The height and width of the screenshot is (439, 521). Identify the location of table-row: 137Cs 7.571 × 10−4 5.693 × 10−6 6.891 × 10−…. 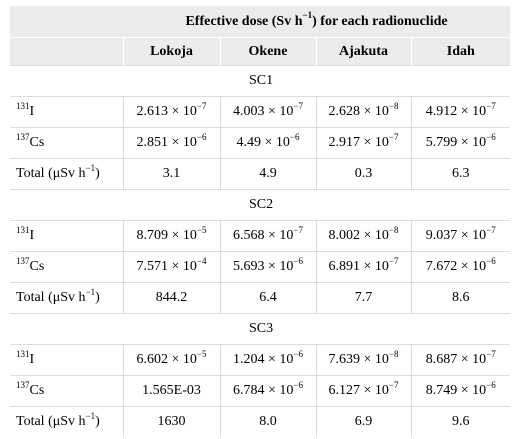
(260, 267).